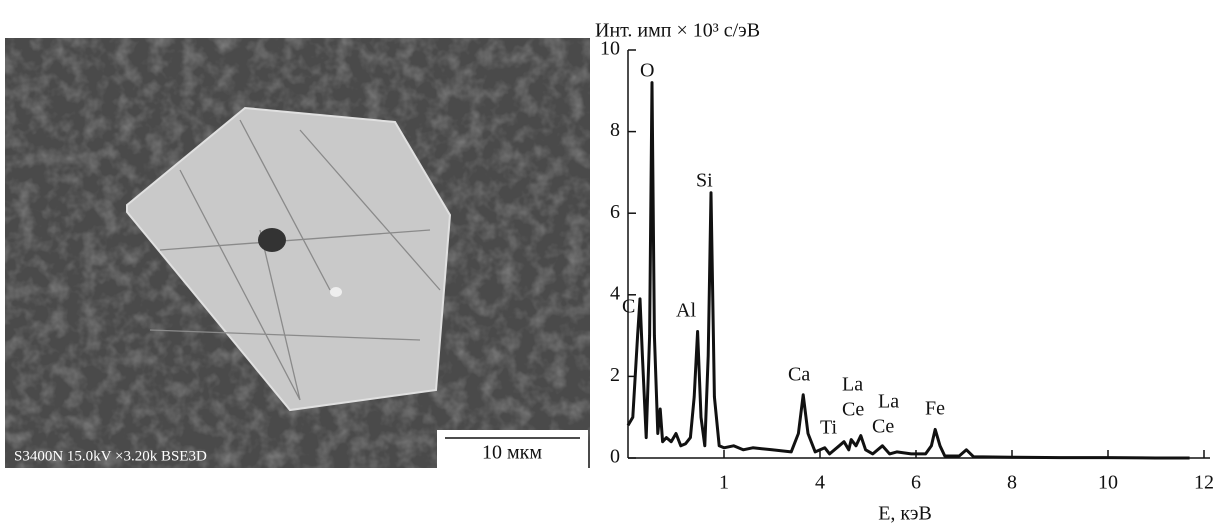  I want to click on y-tick-label: 0, so click(615, 457).